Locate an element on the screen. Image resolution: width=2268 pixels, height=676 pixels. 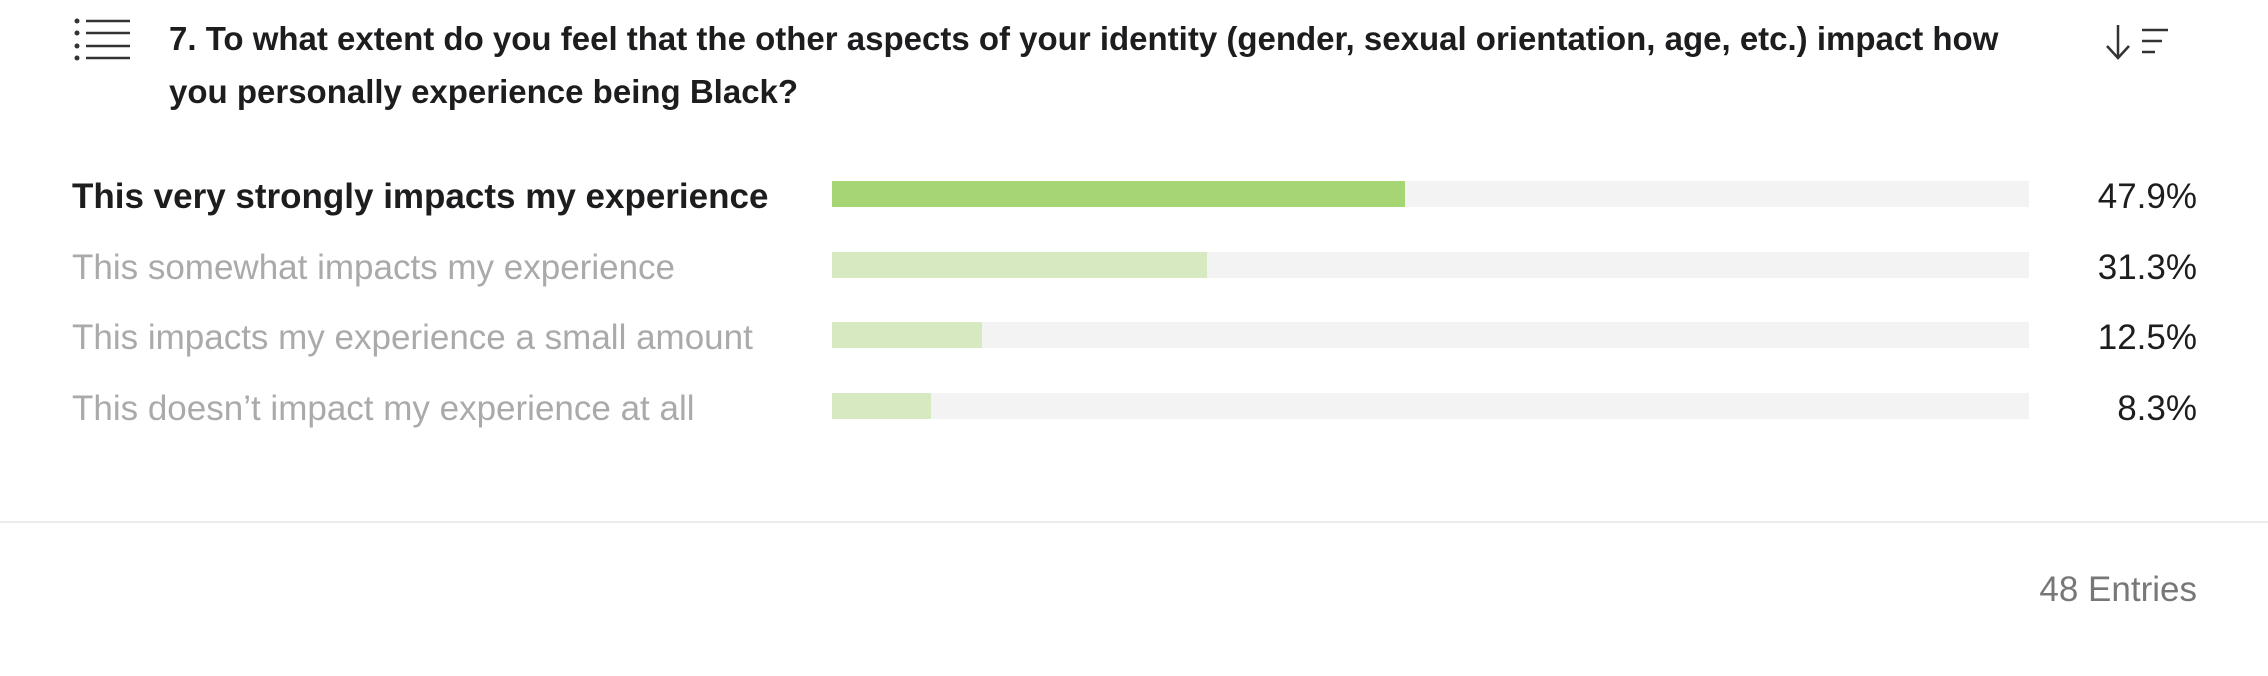
entries-count: 48 Entries is located at coordinates (2118, 589).